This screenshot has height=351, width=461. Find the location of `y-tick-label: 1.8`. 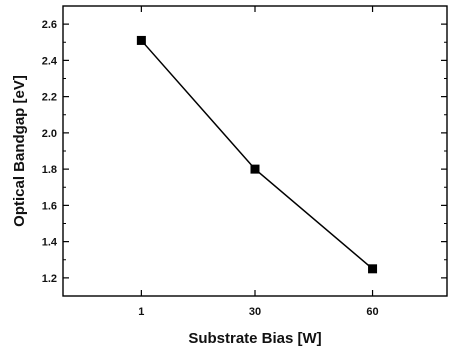

y-tick-label: 1.8 is located at coordinates (49, 170).